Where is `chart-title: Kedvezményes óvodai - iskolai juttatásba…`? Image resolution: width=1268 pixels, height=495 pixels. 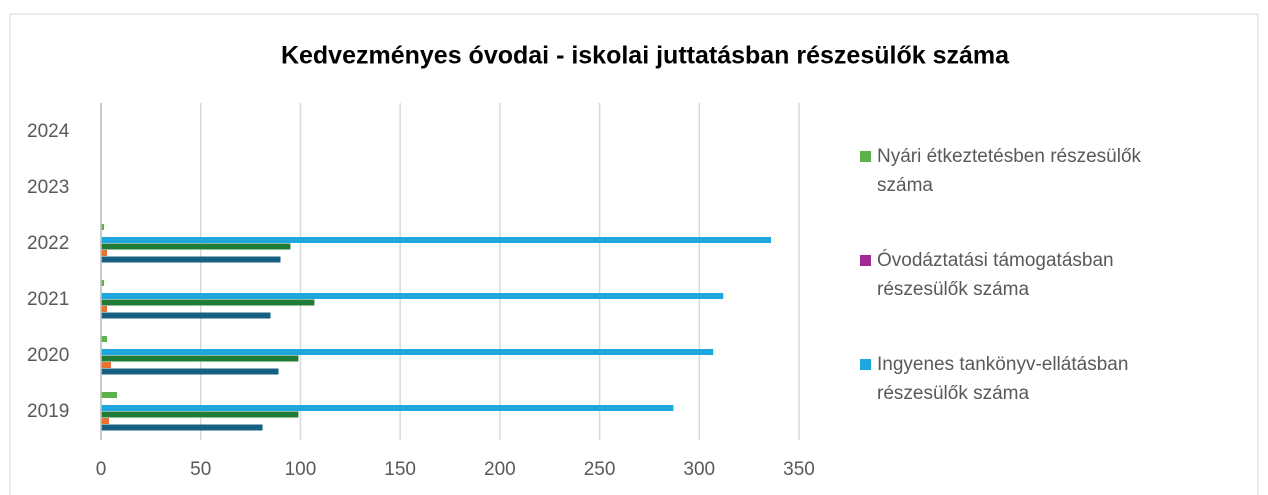
chart-title: Kedvezményes óvodai - iskolai juttatásba… is located at coordinates (645, 56).